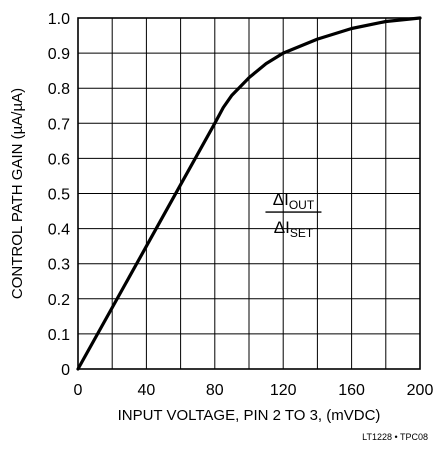  Describe the element at coordinates (147, 390) in the screenshot. I see `x-tick-label: 40` at that location.